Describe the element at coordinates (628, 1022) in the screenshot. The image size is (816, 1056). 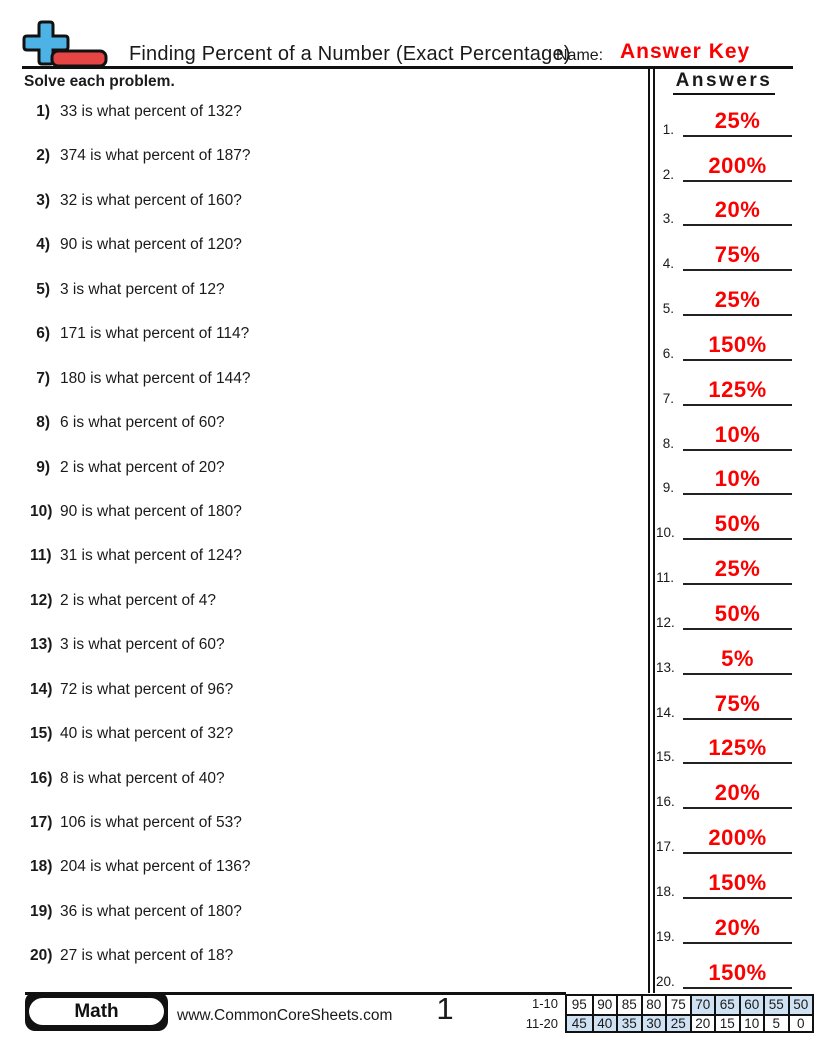
I see `score-cell: 35` at that location.